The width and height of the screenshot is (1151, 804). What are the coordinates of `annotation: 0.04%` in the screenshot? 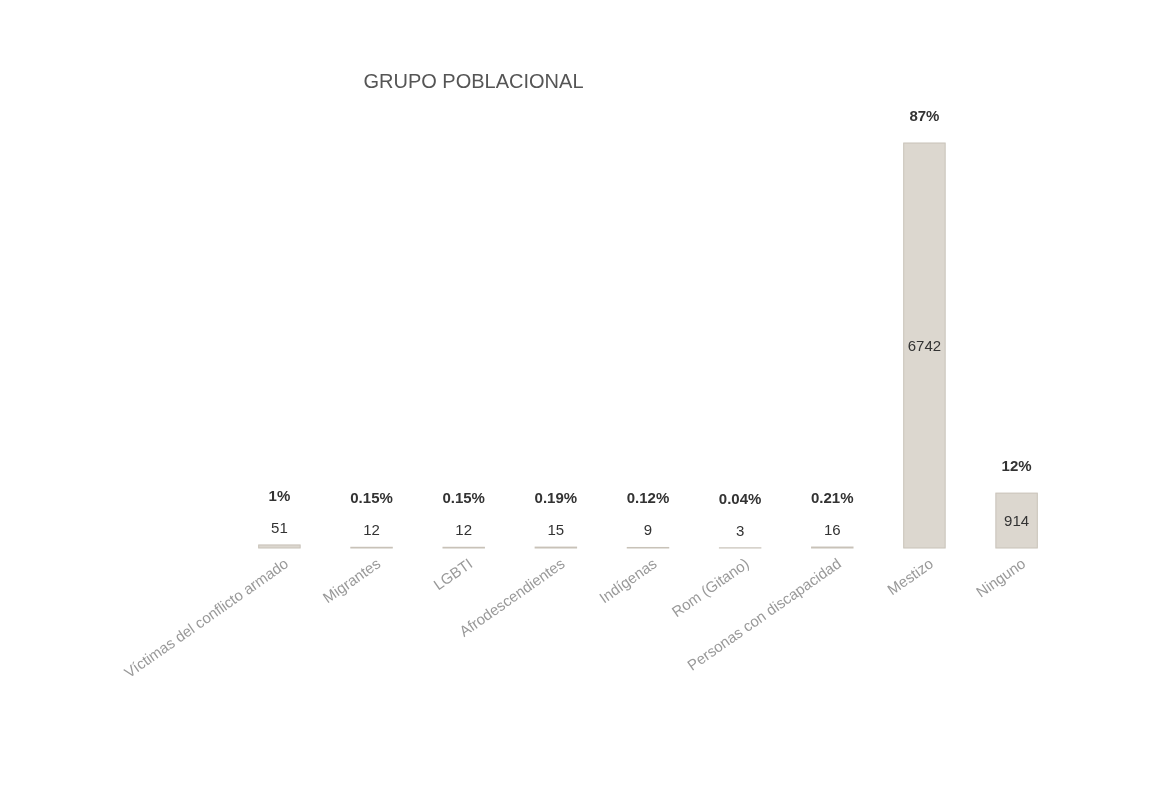 It's located at (740, 498).